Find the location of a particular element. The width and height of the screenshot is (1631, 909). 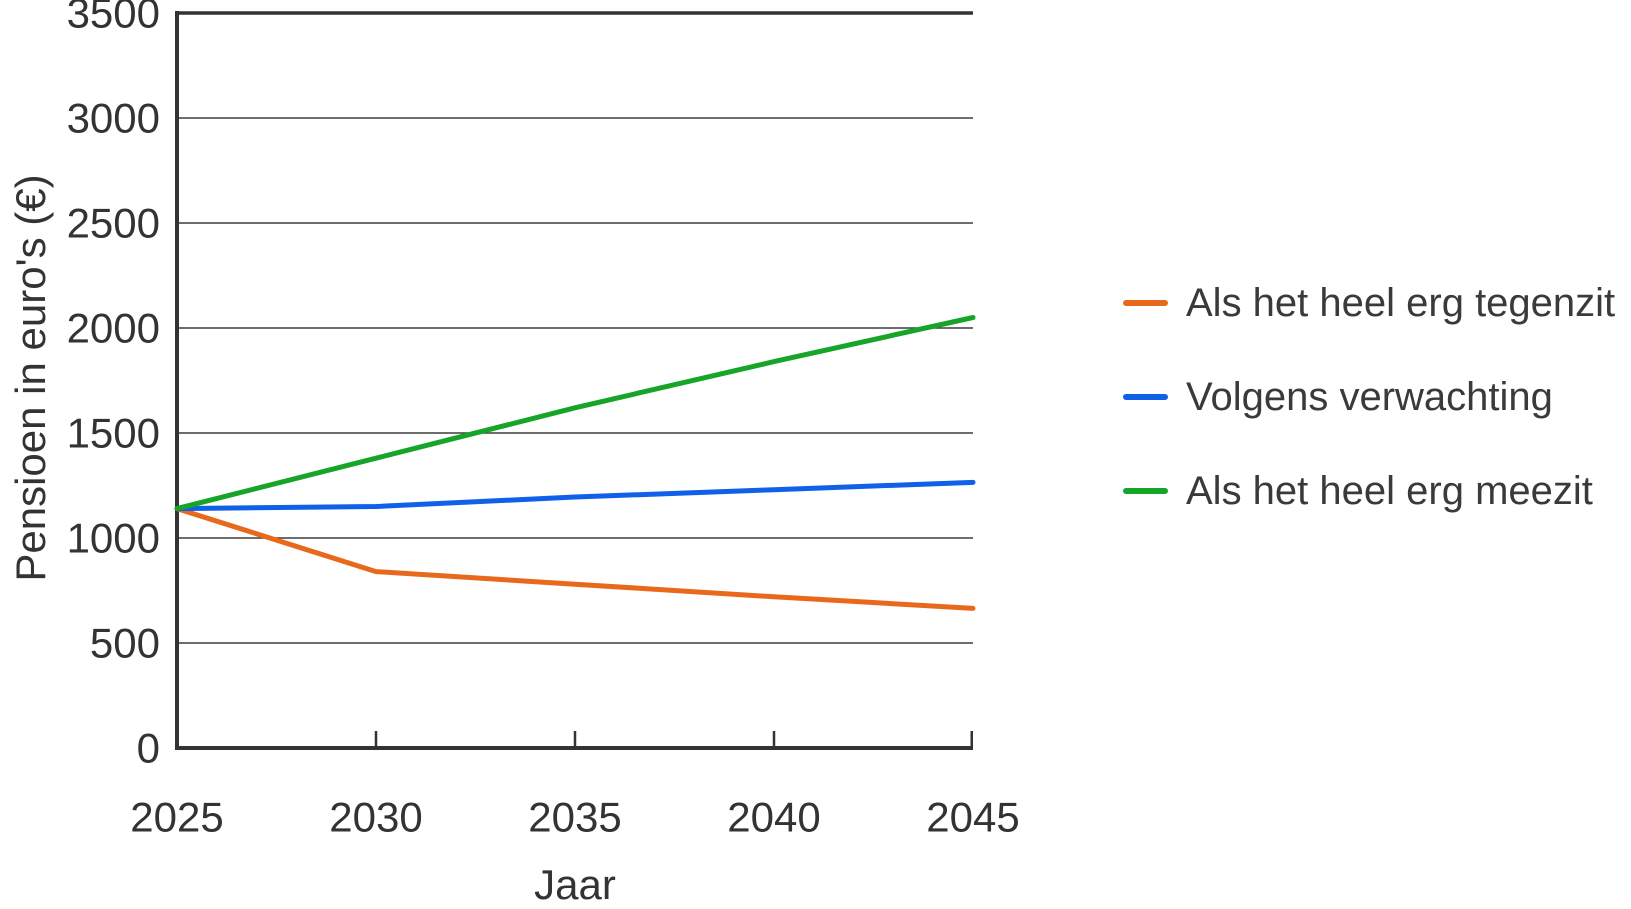

y-tick-label: 2000 is located at coordinates (113, 328).